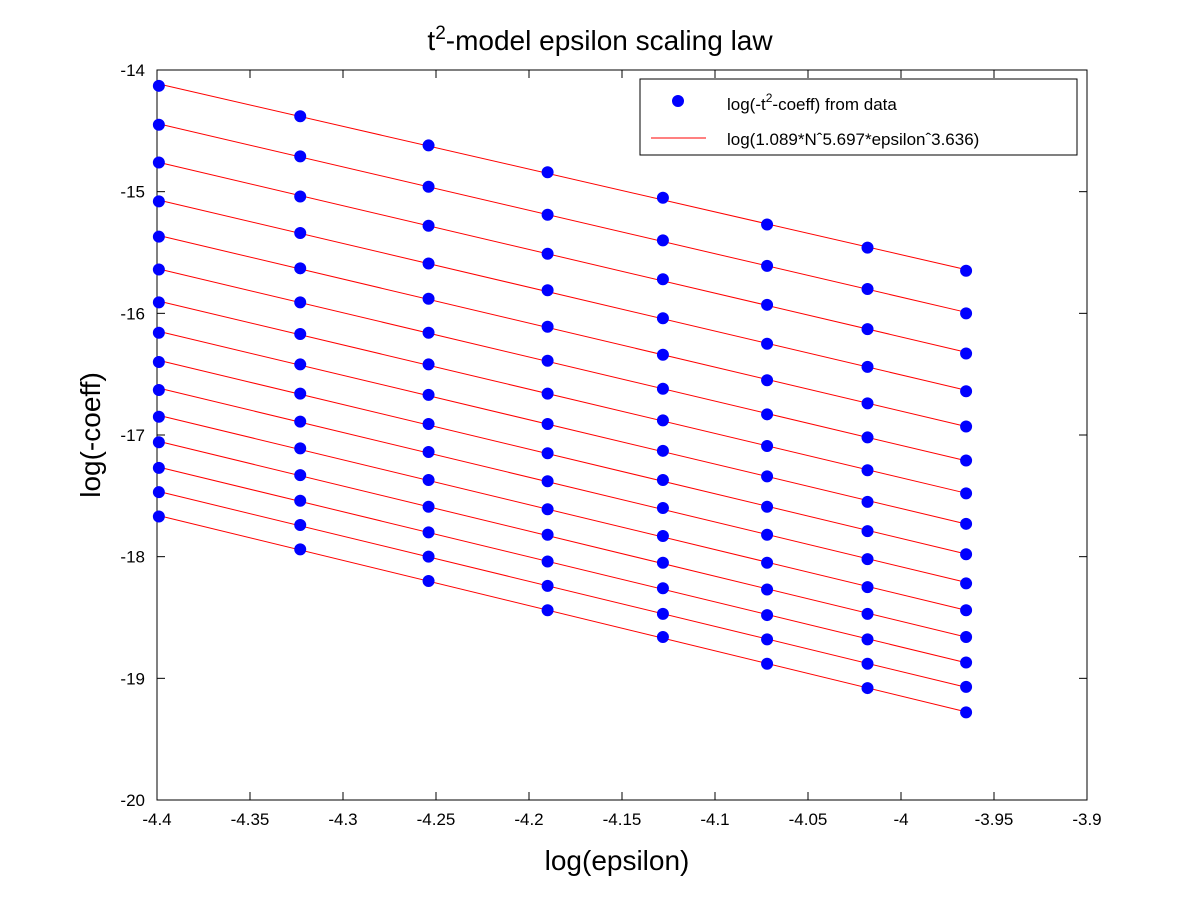 The height and width of the screenshot is (900, 1201). I want to click on y-tick-label: -20, so click(132, 800).